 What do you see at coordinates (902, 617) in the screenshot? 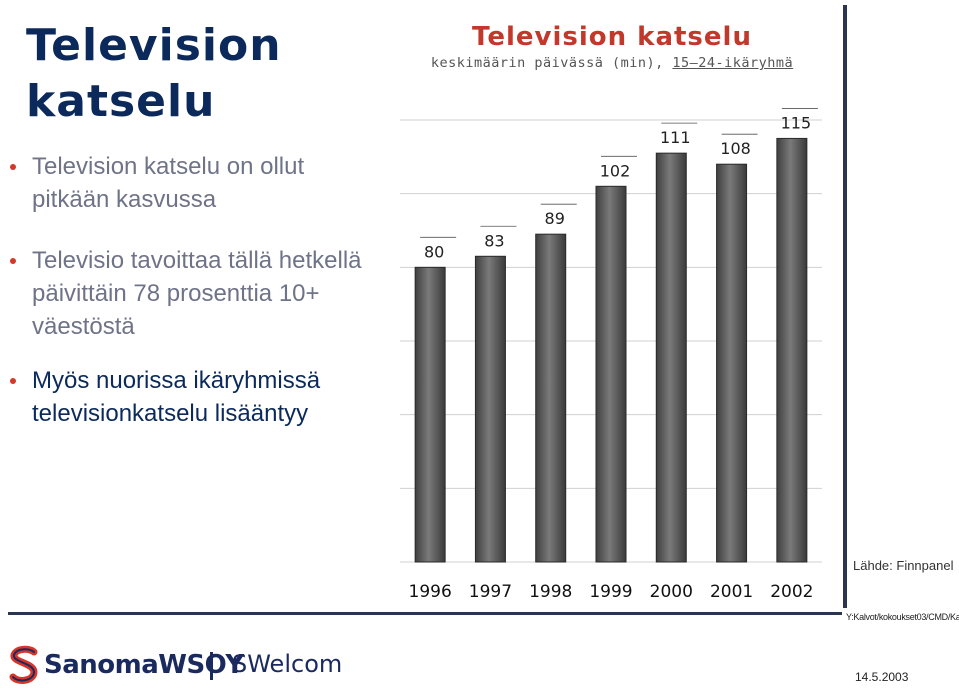
I see `file-path-label: Y:Kalvot/kokoukset03/CMD/Kallioja` at bounding box center [902, 617].